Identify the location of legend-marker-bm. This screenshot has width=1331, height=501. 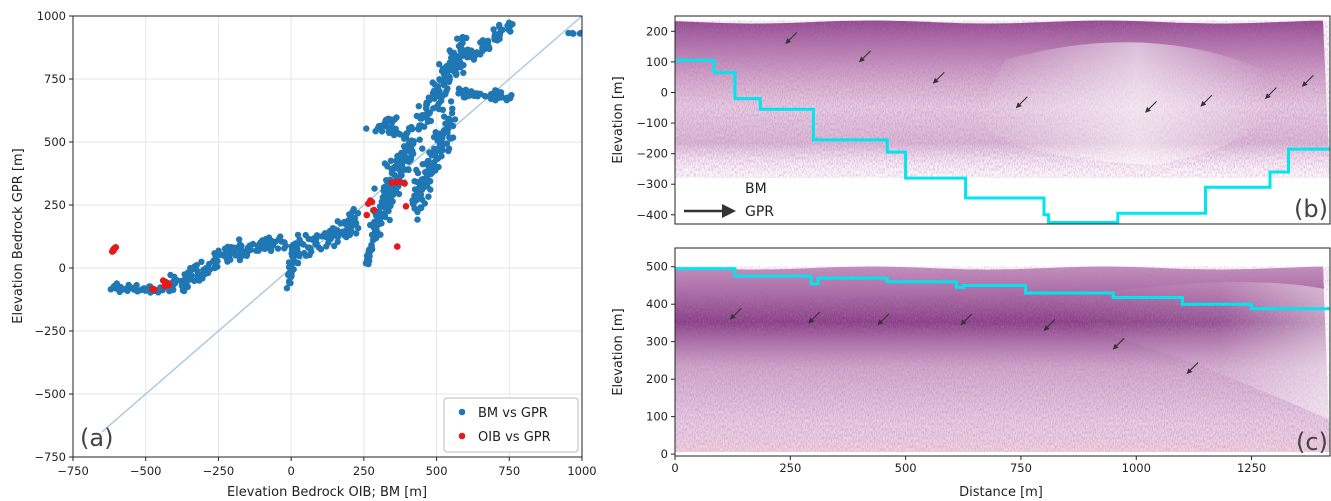
(462, 412).